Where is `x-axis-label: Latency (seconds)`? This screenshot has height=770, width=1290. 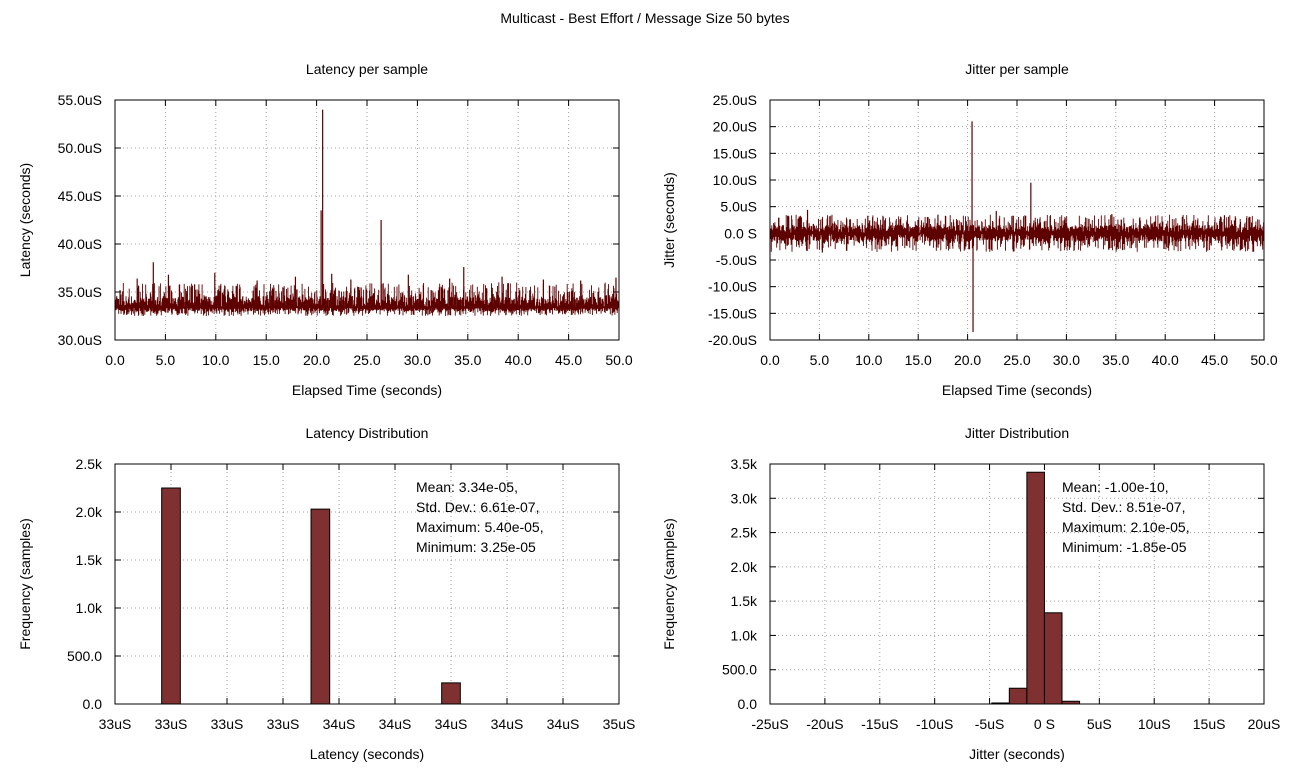 x-axis-label: Latency (seconds) is located at coordinates (367, 754).